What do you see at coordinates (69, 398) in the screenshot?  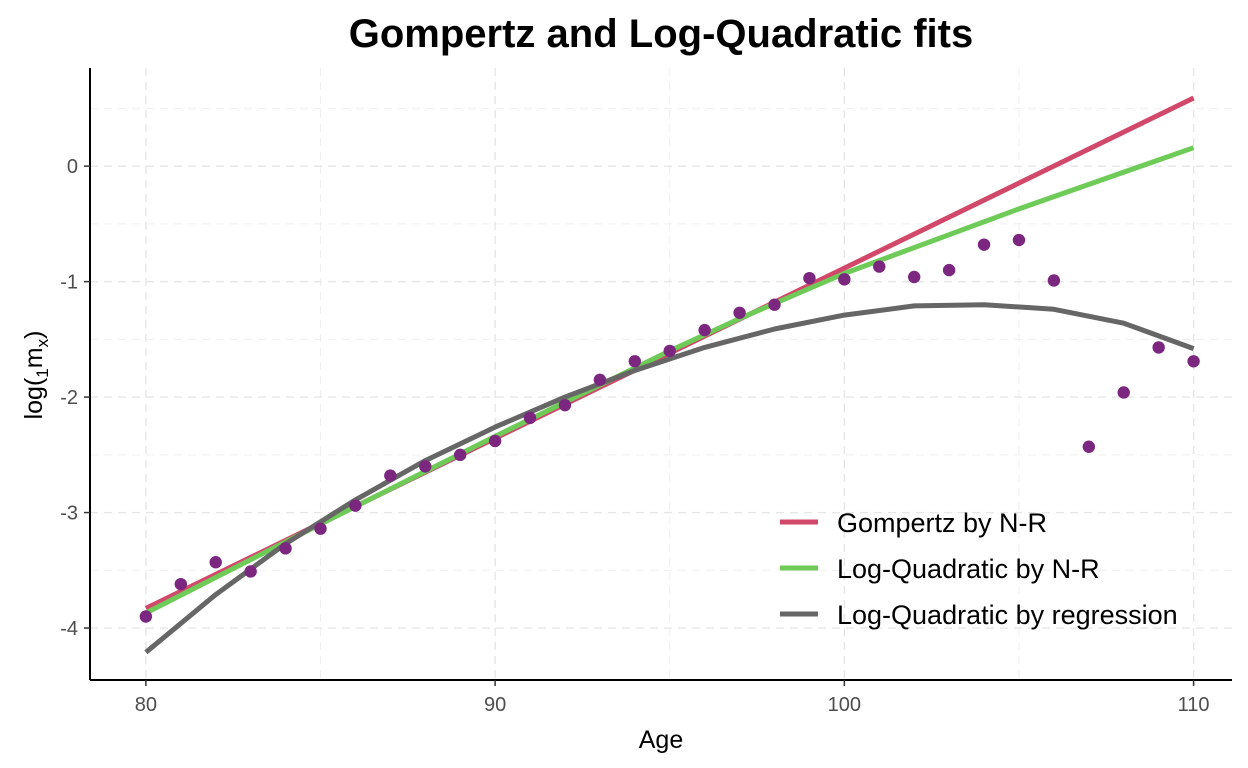 I see `y-tick-label: -2` at bounding box center [69, 398].